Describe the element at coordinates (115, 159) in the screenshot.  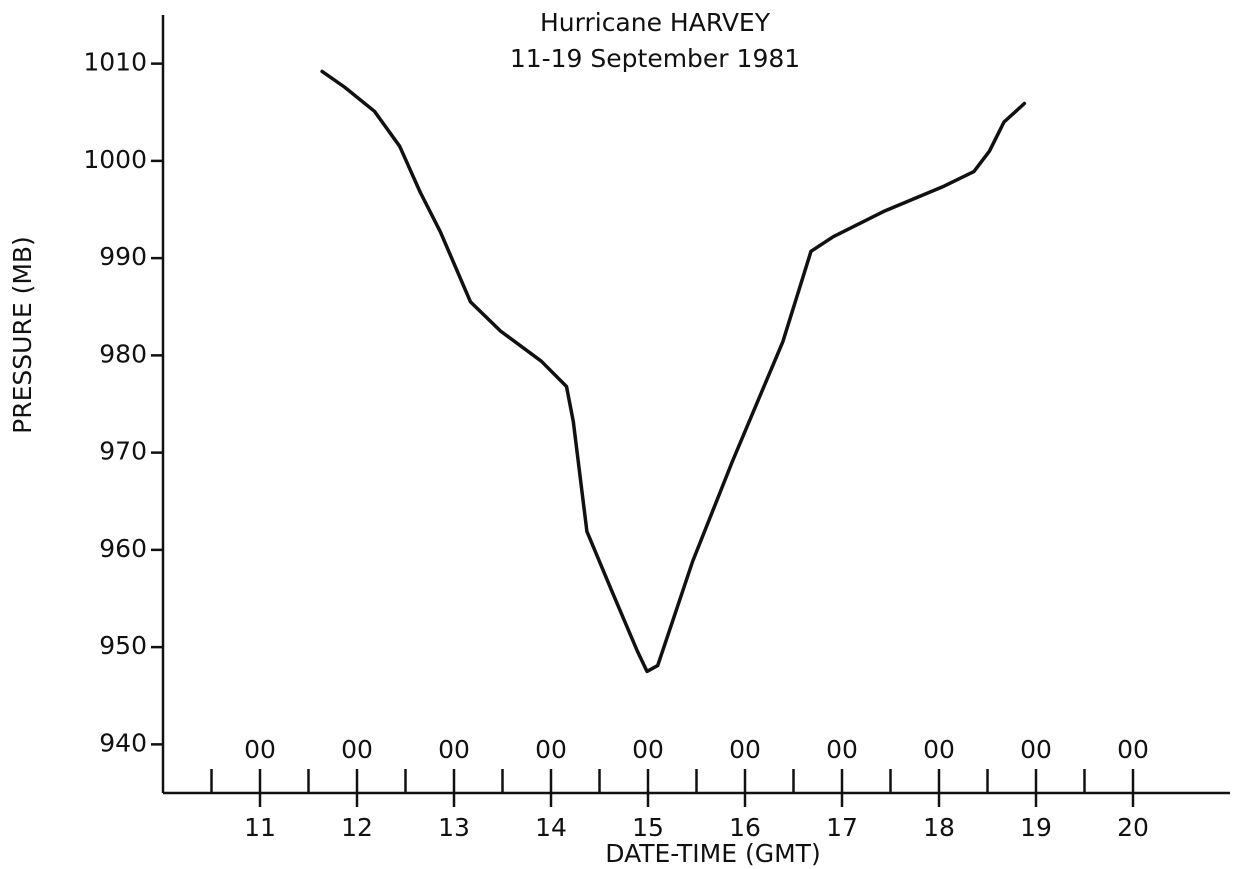
I see `y-tick-label: 1000` at that location.